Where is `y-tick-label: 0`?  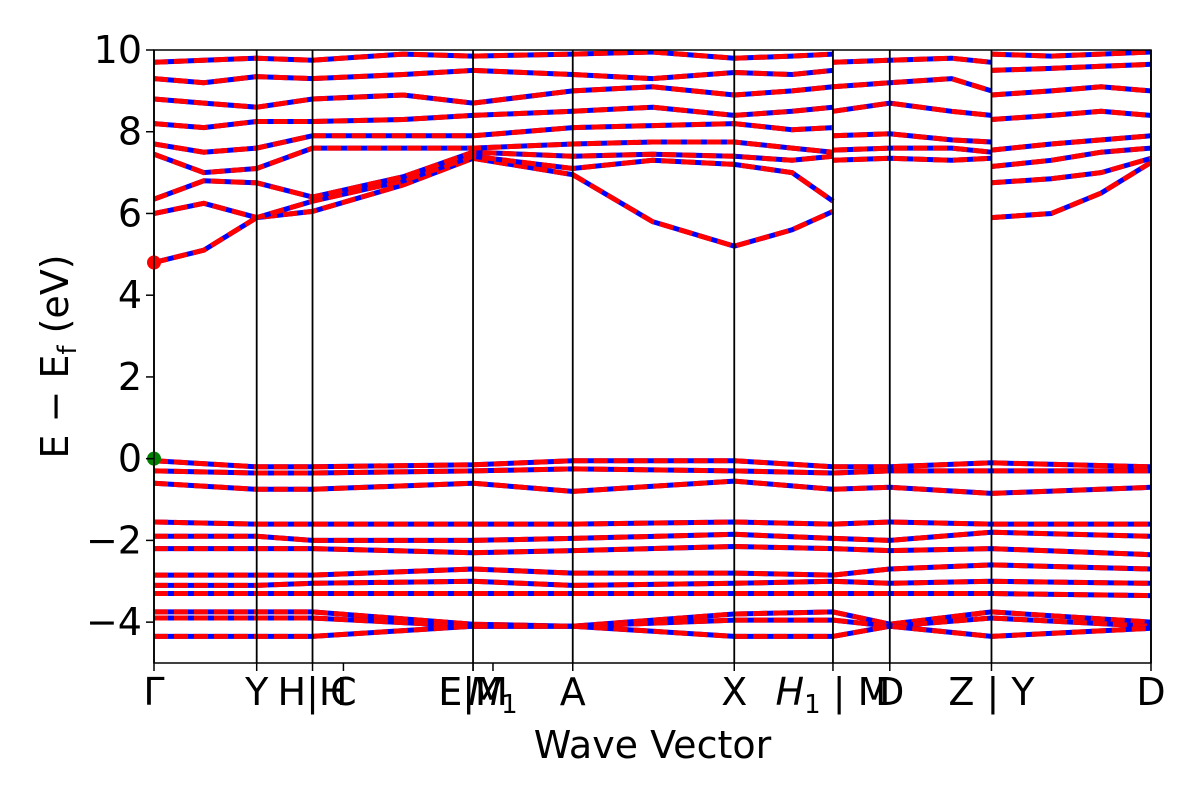
y-tick-label: 0 is located at coordinates (130, 459).